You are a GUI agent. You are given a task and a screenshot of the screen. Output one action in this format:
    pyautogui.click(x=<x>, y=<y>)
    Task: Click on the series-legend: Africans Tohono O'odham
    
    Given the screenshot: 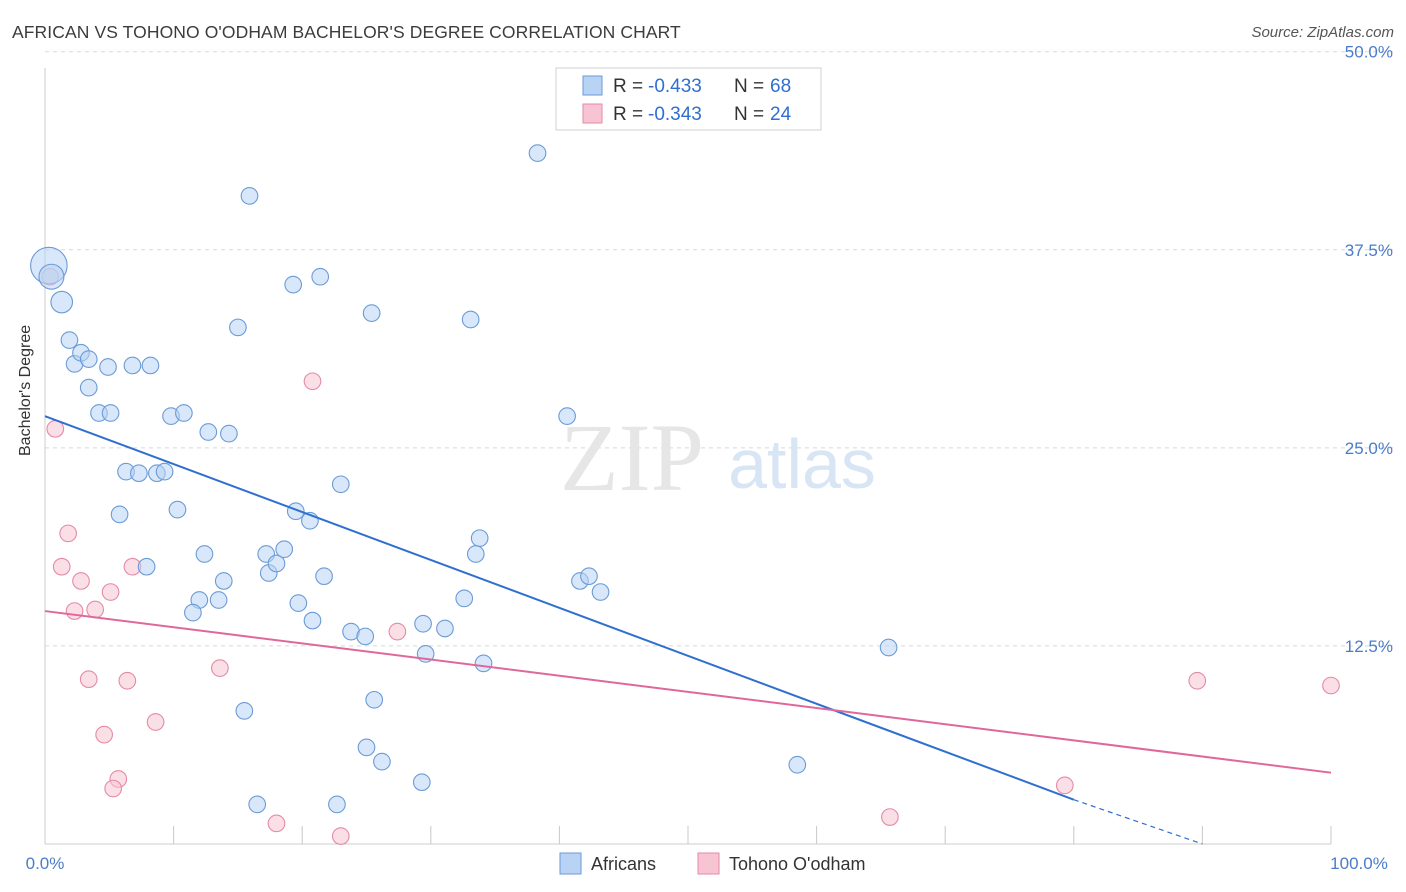 What is the action you would take?
    pyautogui.click(x=712, y=863)
    